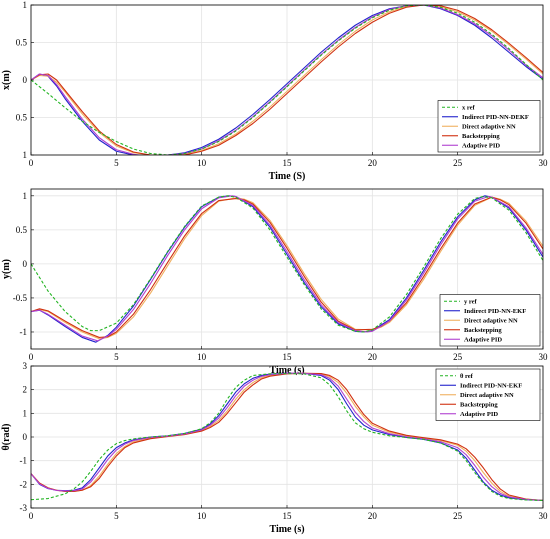 The image size is (550, 539). I want to click on legend-entry: y ref, so click(471, 302).